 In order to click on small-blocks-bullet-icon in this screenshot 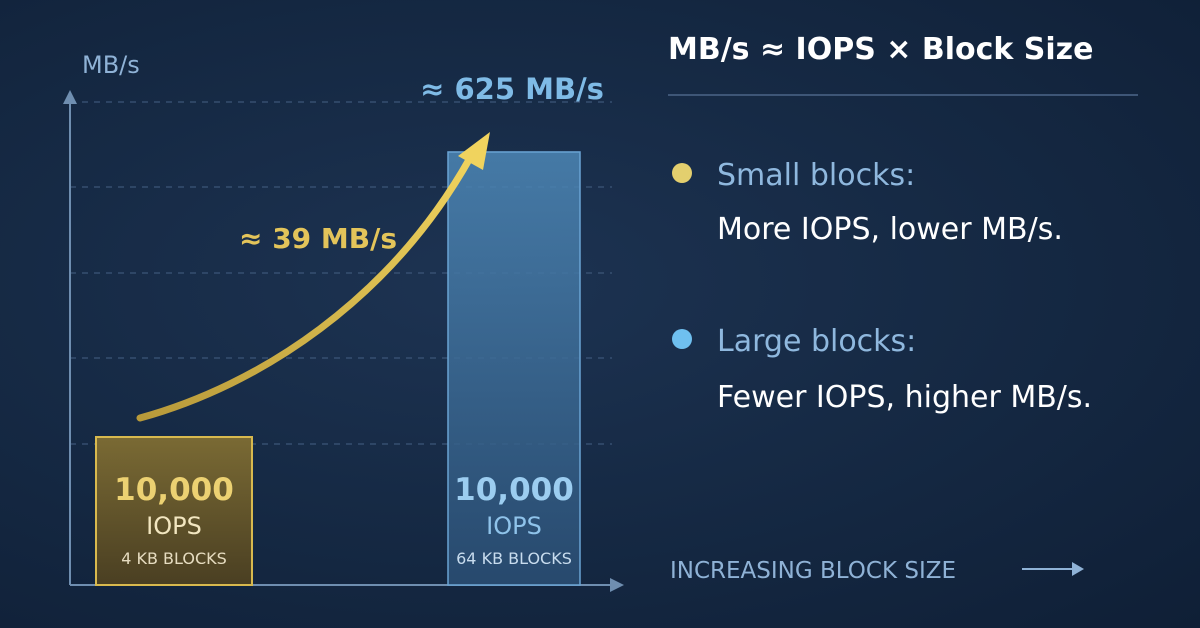, I will do `click(682, 173)`.